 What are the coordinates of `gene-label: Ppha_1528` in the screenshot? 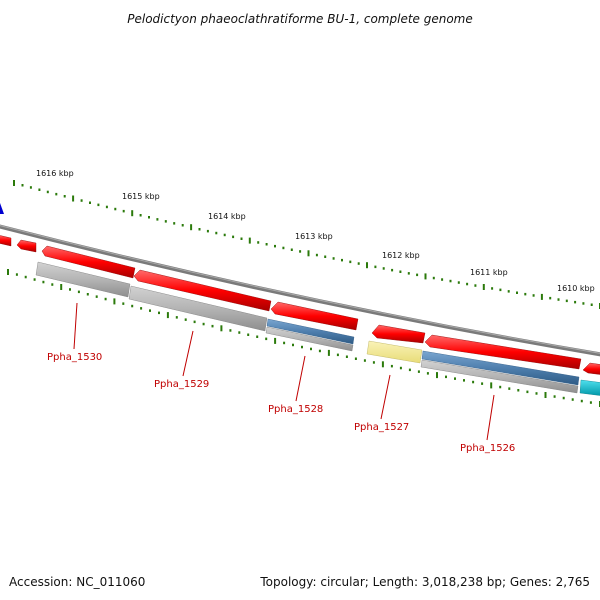 It's located at (295, 409).